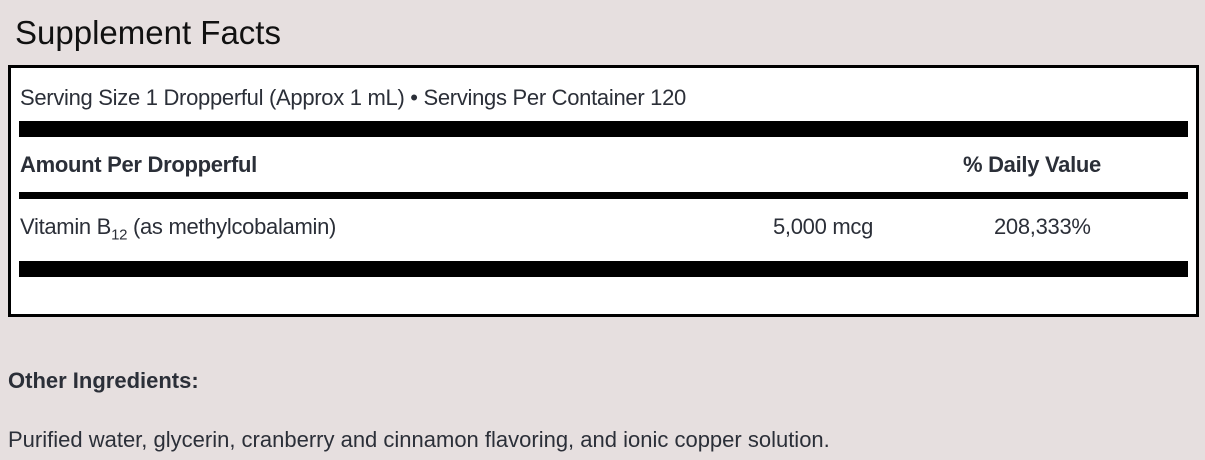 The image size is (1205, 460). What do you see at coordinates (138, 164) in the screenshot?
I see `amount-header: Amount Per Dropperful` at bounding box center [138, 164].